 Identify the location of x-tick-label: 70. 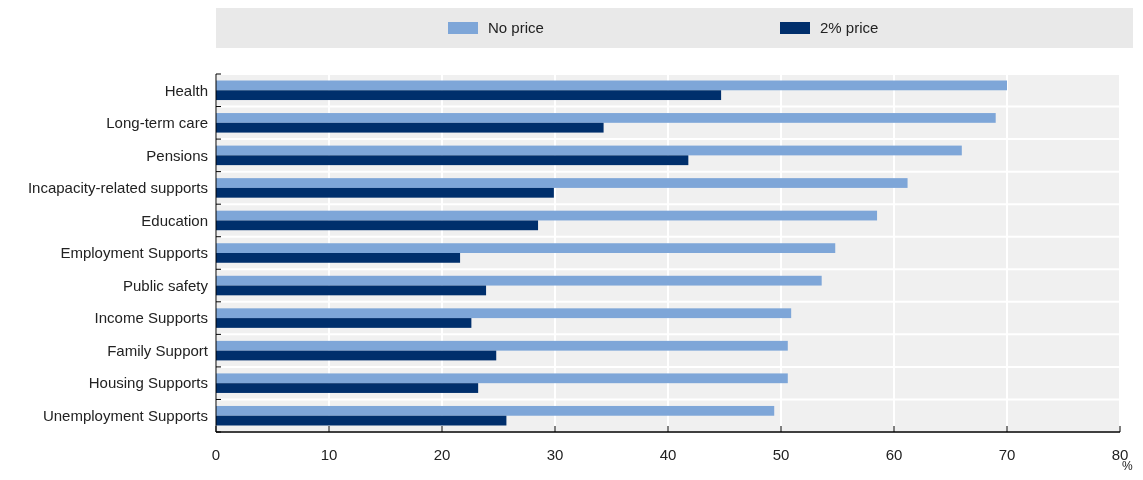
(1007, 454).